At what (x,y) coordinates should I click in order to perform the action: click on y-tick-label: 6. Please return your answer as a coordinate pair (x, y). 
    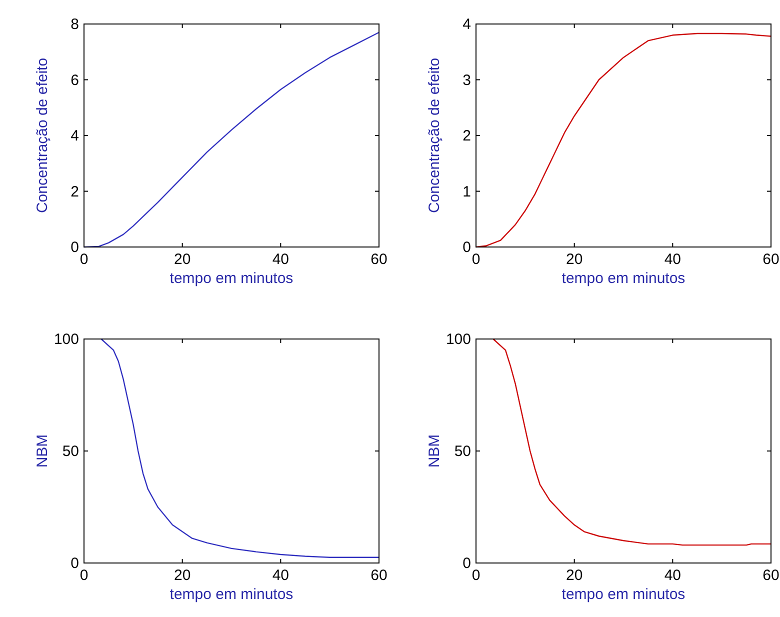
    Looking at the image, I should click on (74, 80).